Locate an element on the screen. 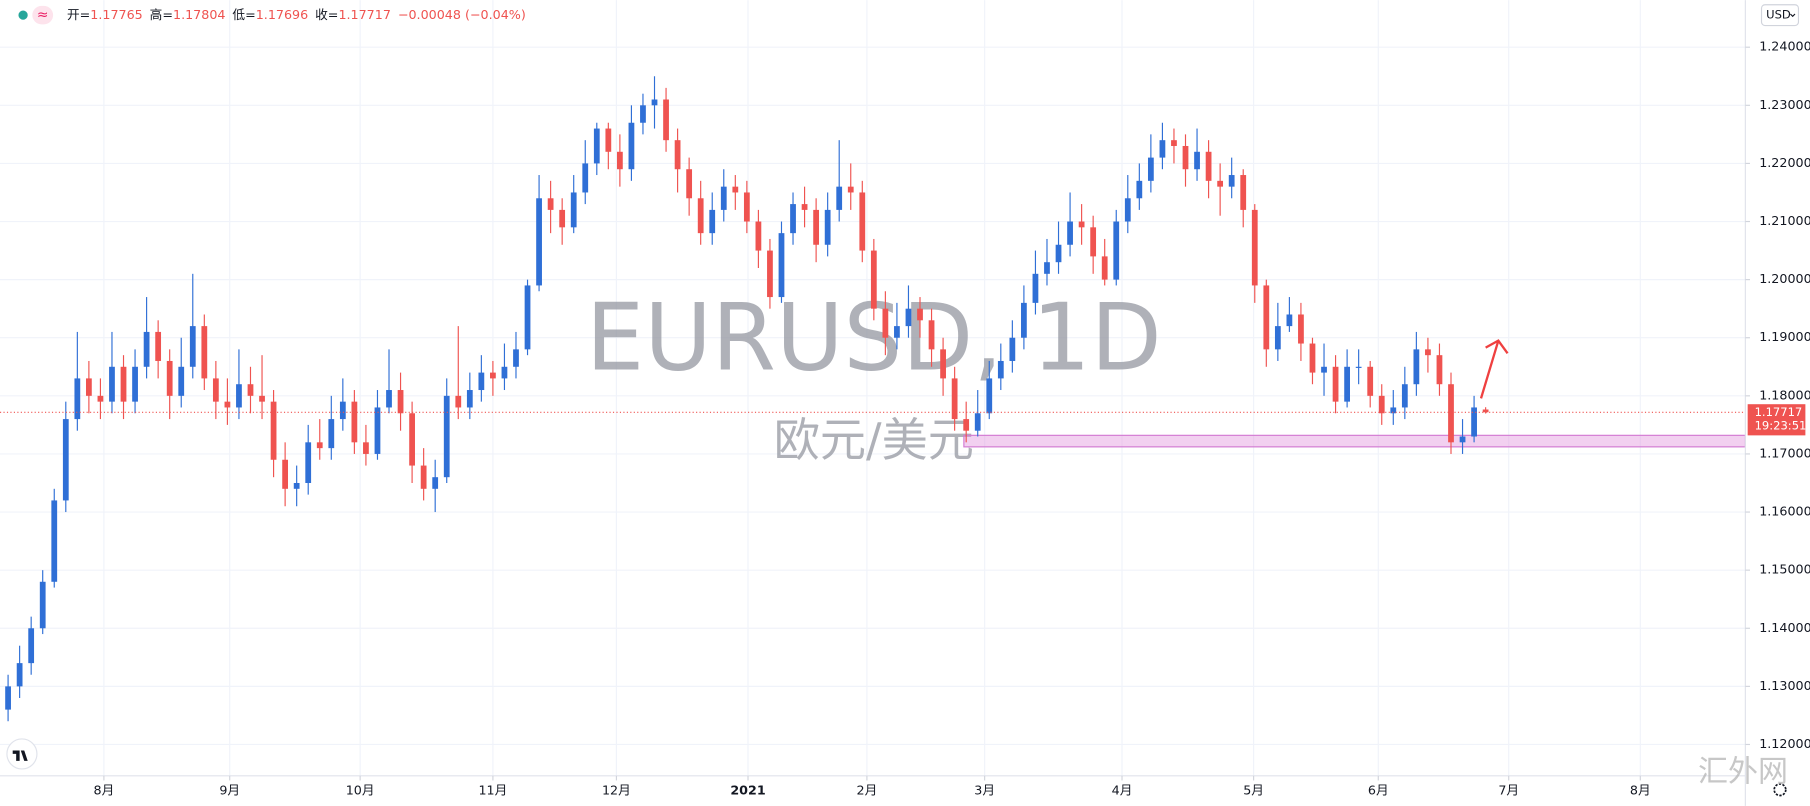 The width and height of the screenshot is (1810, 806). x-tick-label: 10月 is located at coordinates (360, 789).